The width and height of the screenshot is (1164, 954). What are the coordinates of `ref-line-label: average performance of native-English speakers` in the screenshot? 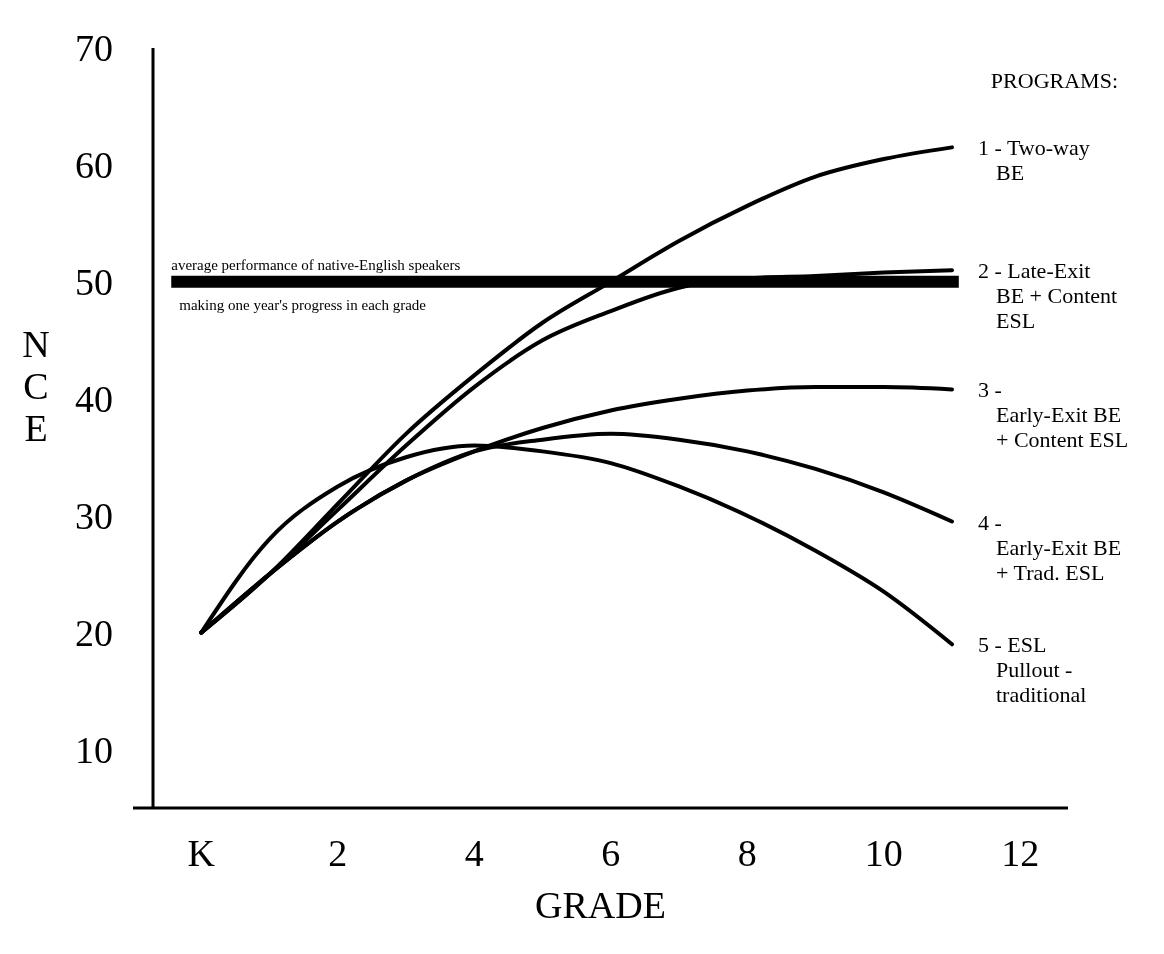 It's located at (316, 264).